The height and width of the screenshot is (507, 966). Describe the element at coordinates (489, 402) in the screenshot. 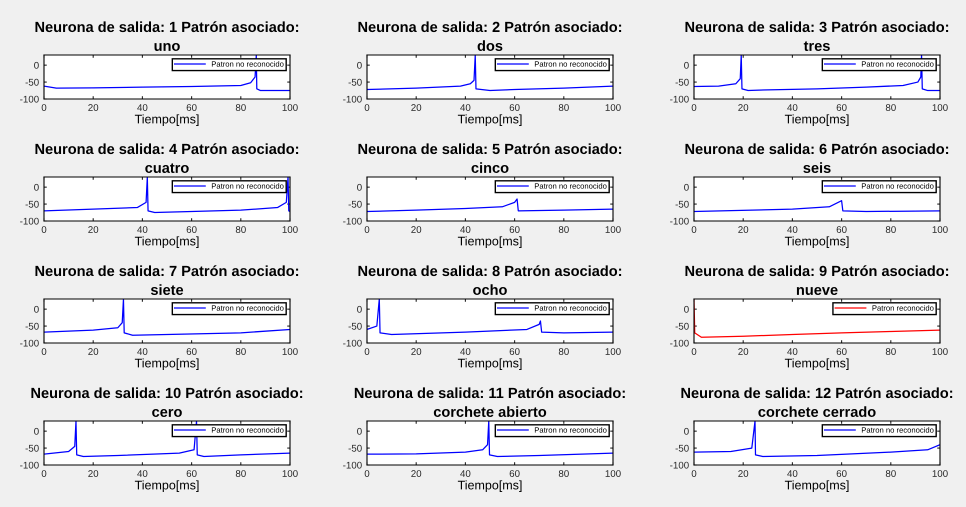

I see `chart-title: Neurona de salida: 11 Patrón asociado: corchete abierto` at that location.